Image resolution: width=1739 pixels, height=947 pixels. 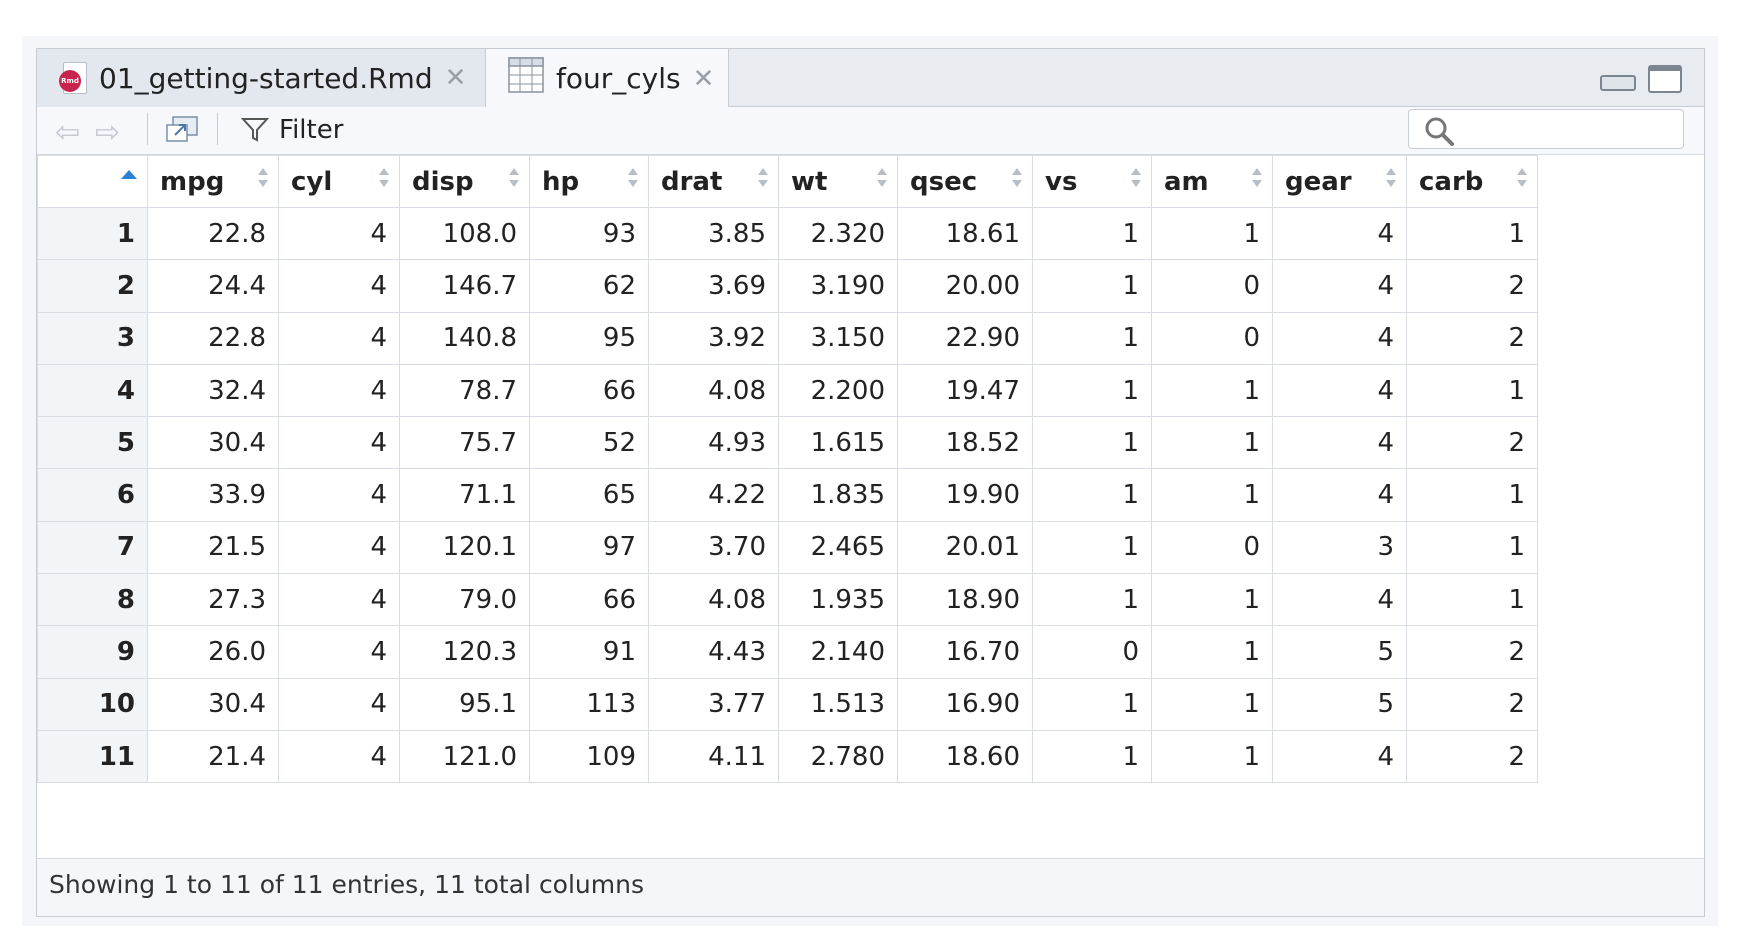 What do you see at coordinates (1212, 181) in the screenshot?
I see `column-header-am: am` at bounding box center [1212, 181].